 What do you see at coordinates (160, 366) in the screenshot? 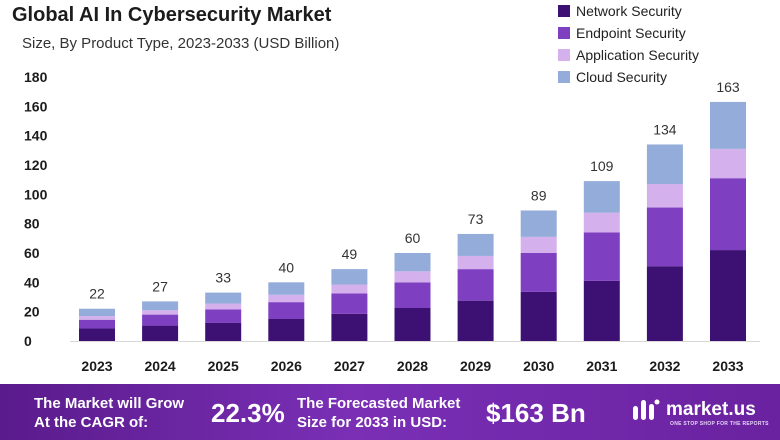
I see `x-tick-label: 2024` at bounding box center [160, 366].